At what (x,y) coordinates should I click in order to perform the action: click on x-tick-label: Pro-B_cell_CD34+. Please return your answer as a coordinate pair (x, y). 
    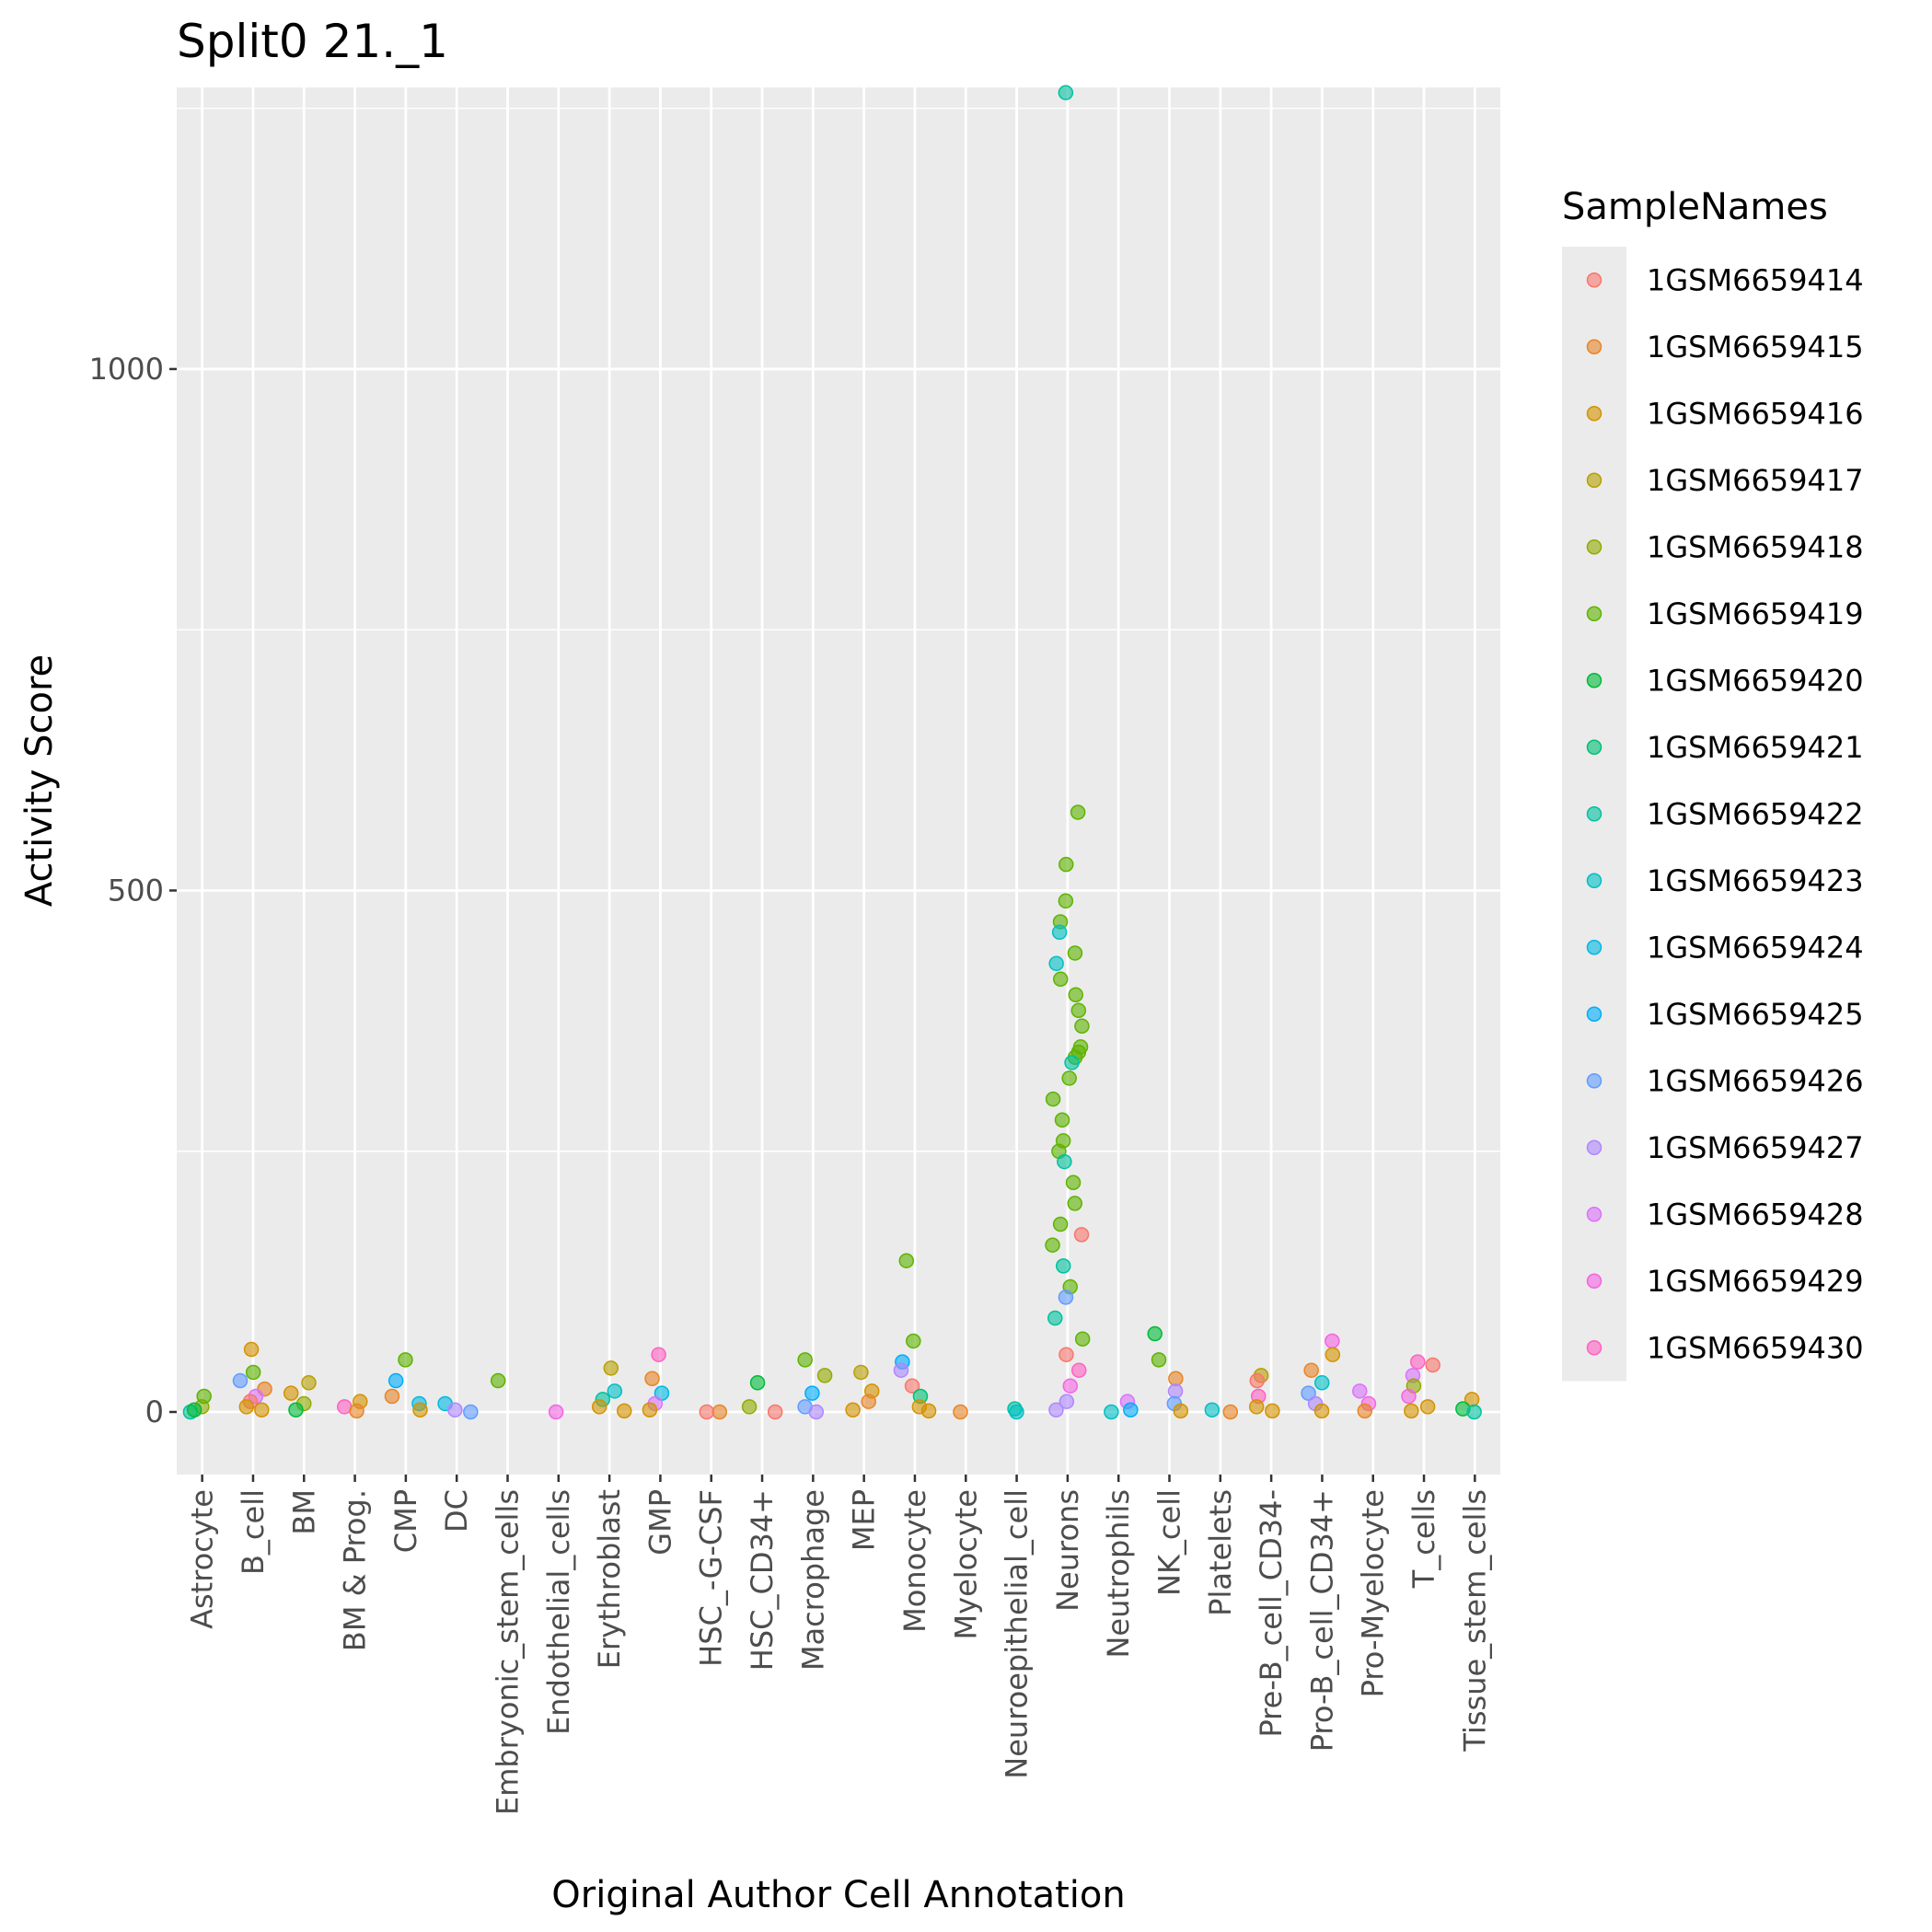
    Looking at the image, I should click on (1322, 1621).